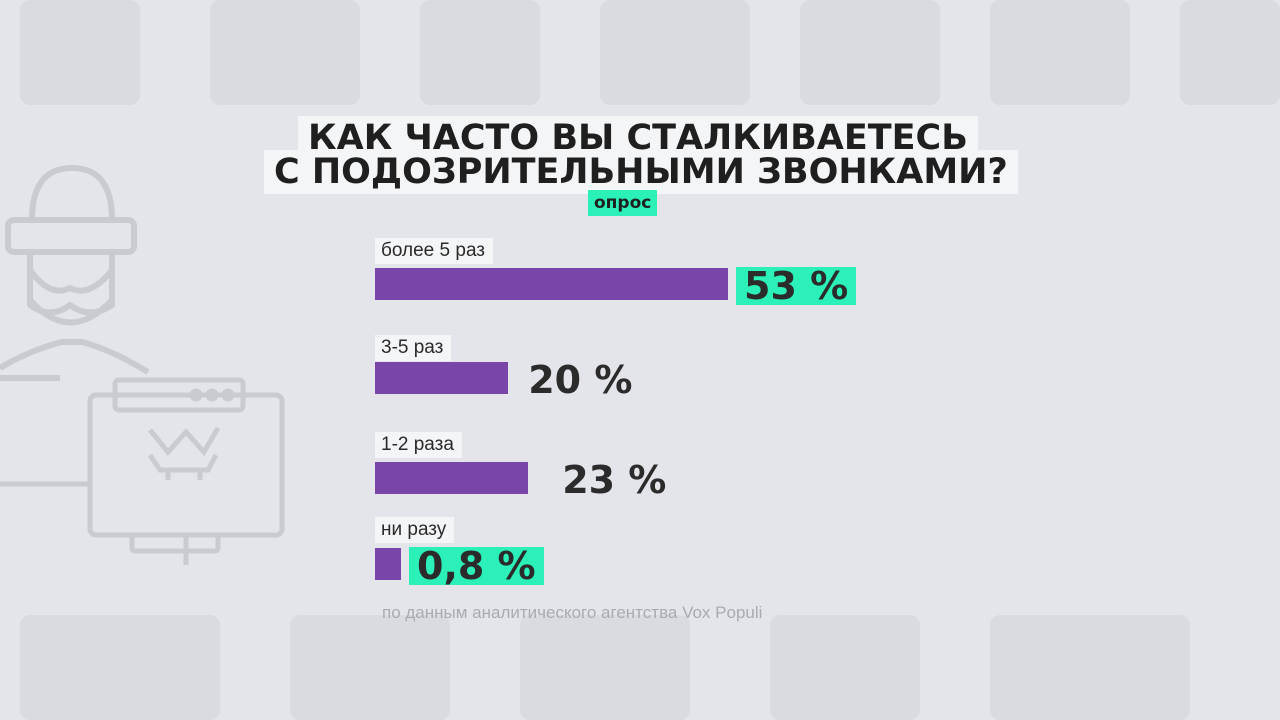 This screenshot has width=1280, height=720. Describe the element at coordinates (614, 480) in the screenshot. I see `value-label: 23 %` at that location.